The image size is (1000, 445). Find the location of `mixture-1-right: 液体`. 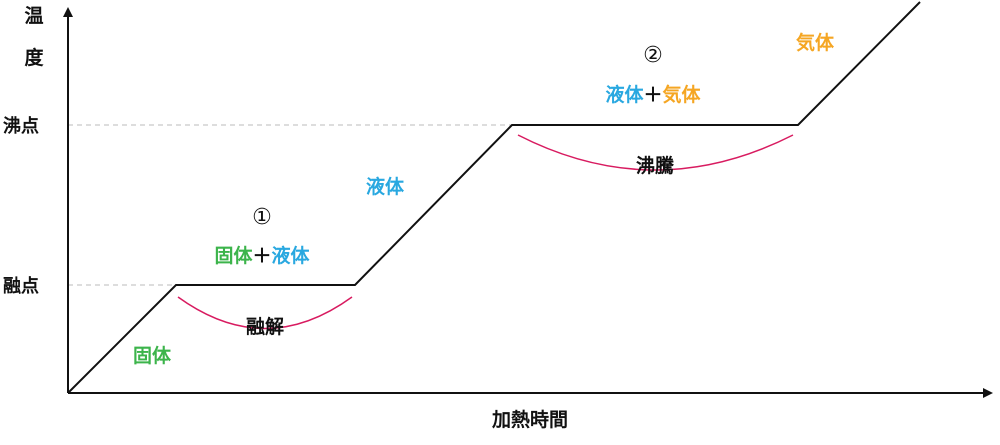

mixture-1-right: 液体 is located at coordinates (291, 255).